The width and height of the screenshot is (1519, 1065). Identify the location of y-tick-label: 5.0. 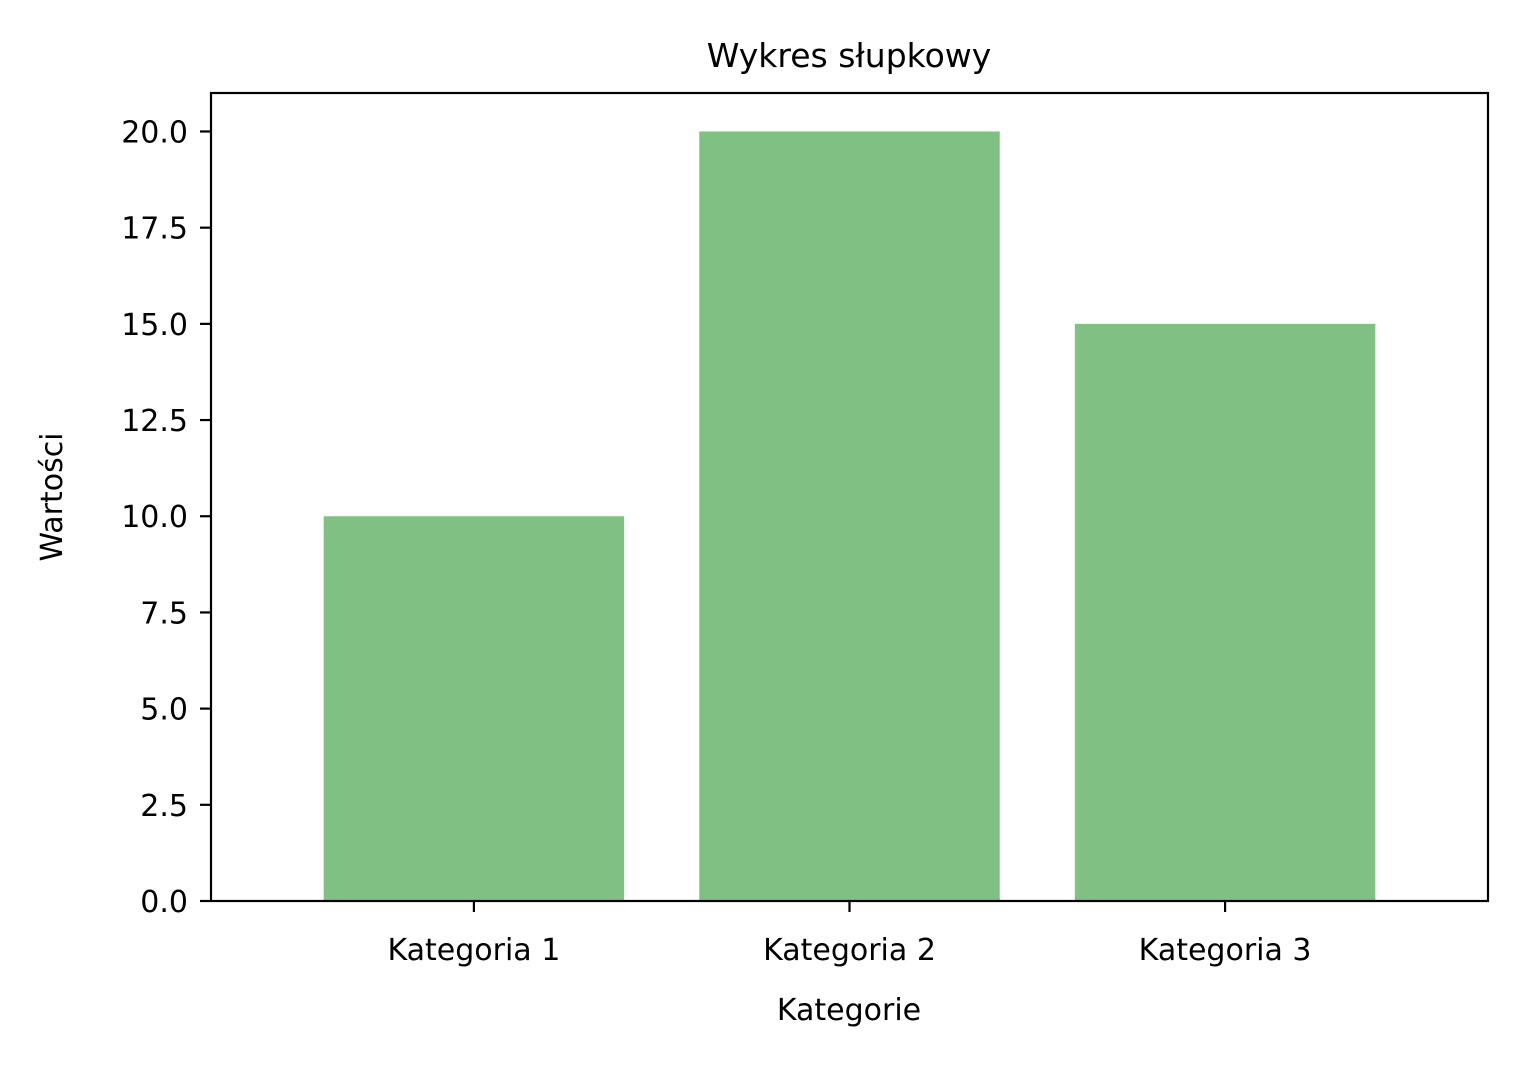
(164, 710).